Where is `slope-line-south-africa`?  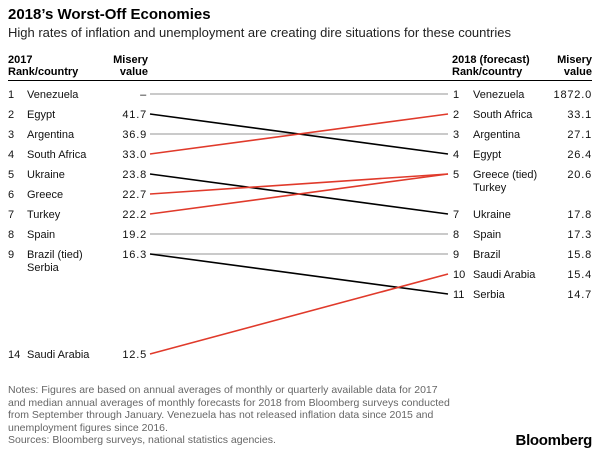 slope-line-south-africa is located at coordinates (299, 134).